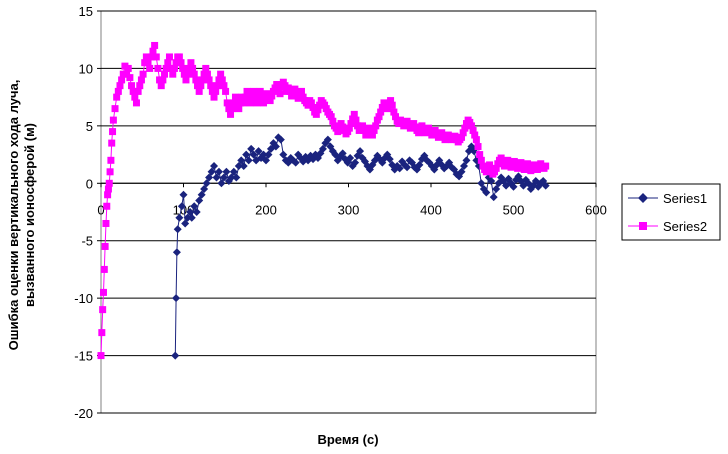 Image resolution: width=728 pixels, height=454 pixels. Describe the element at coordinates (89, 126) in the screenshot. I see `y-tick-label: 5` at that location.